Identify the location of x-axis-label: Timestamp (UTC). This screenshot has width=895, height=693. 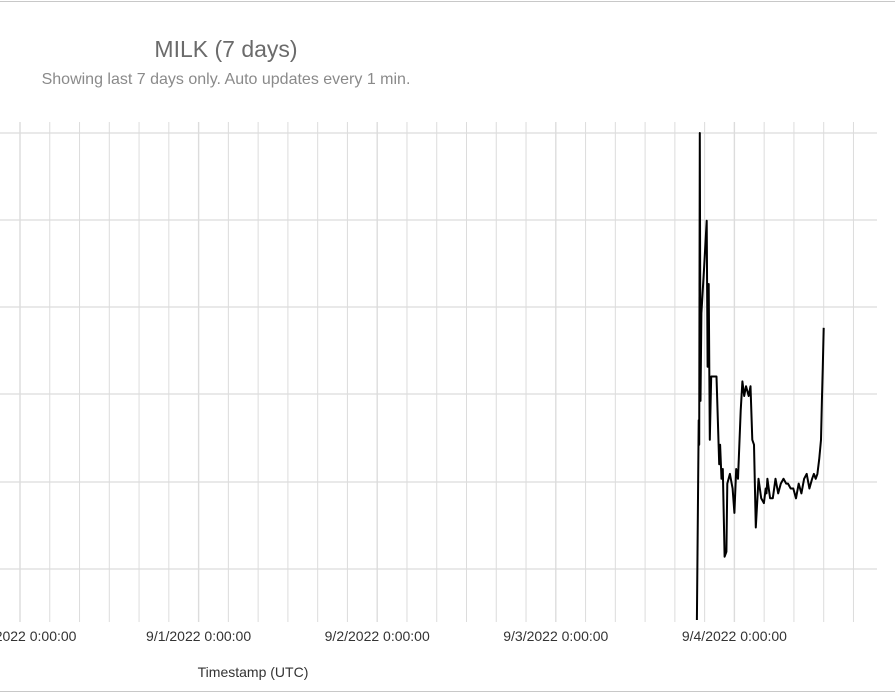
(253, 672).